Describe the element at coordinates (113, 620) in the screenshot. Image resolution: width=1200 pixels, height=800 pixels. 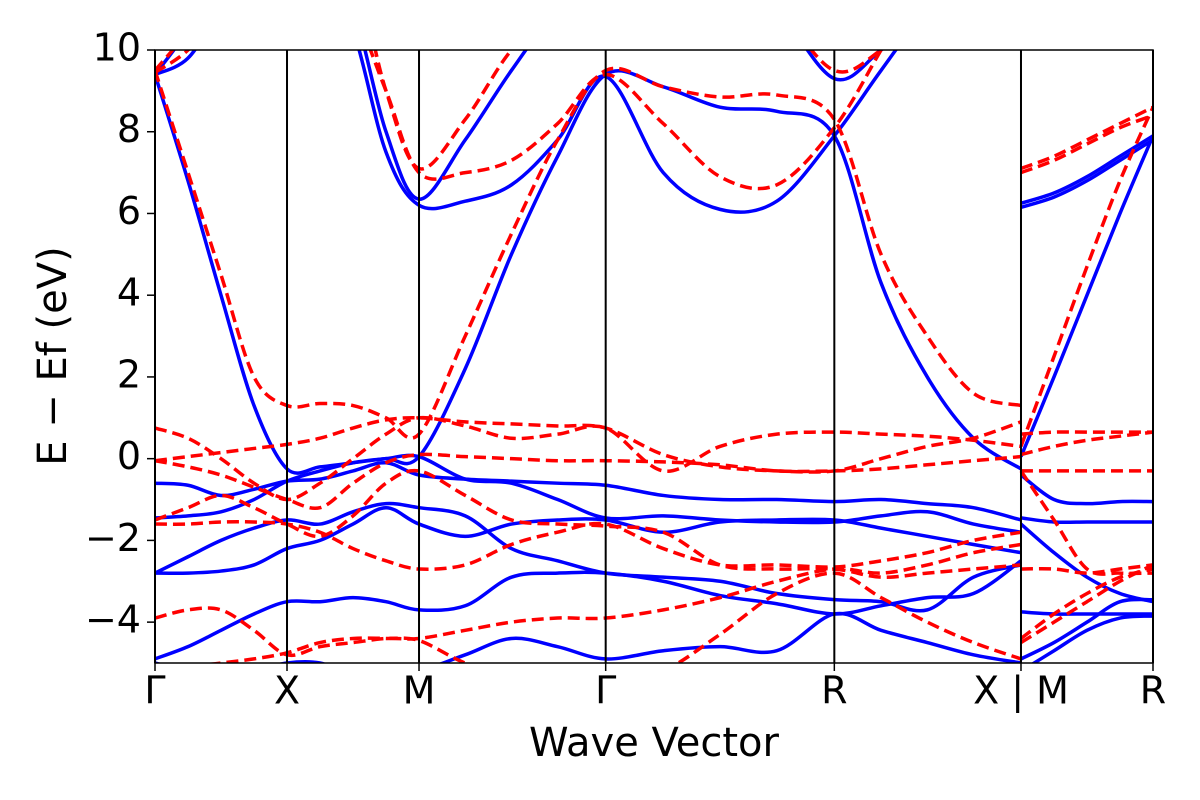
I see `y-tick-label: −4` at that location.